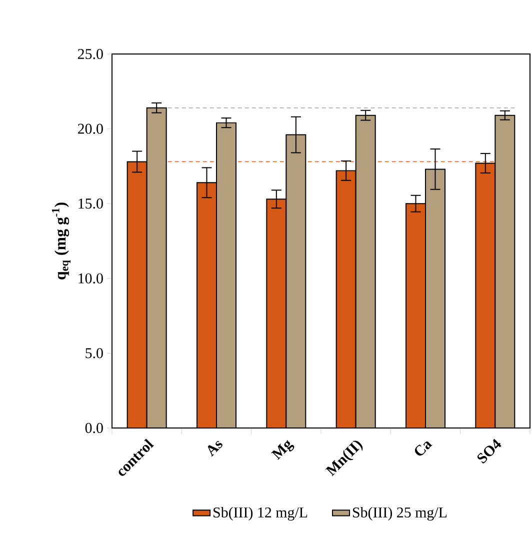 The width and height of the screenshot is (532, 537). I want to click on y-tick-label: 0.0, so click(94, 428).